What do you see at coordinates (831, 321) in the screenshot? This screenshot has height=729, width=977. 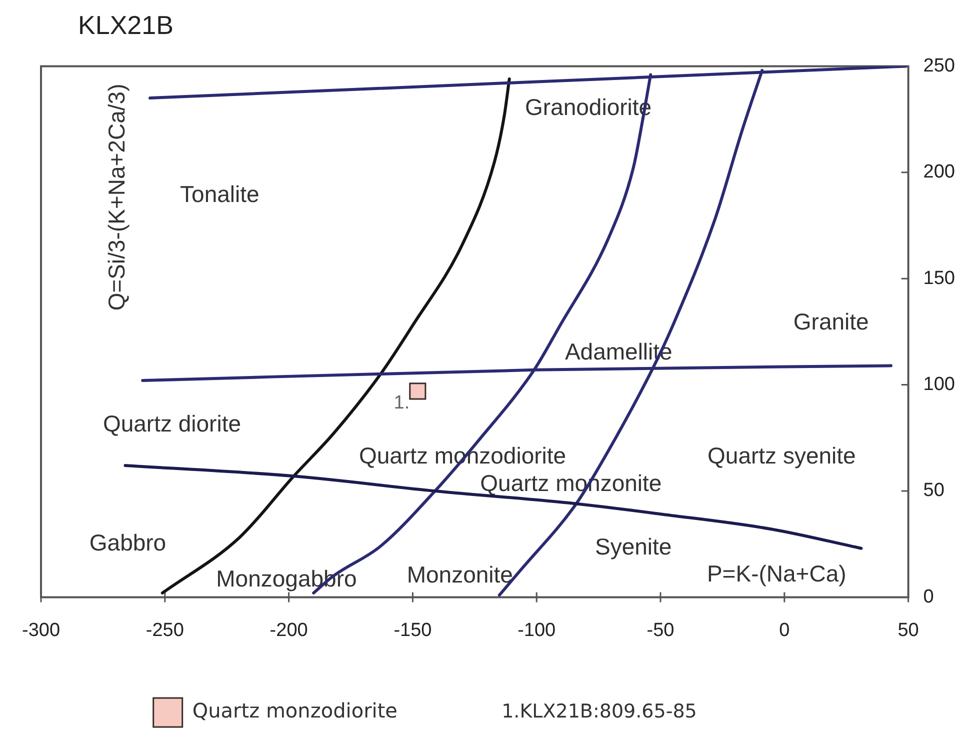 I see `annotation: Granite` at bounding box center [831, 321].